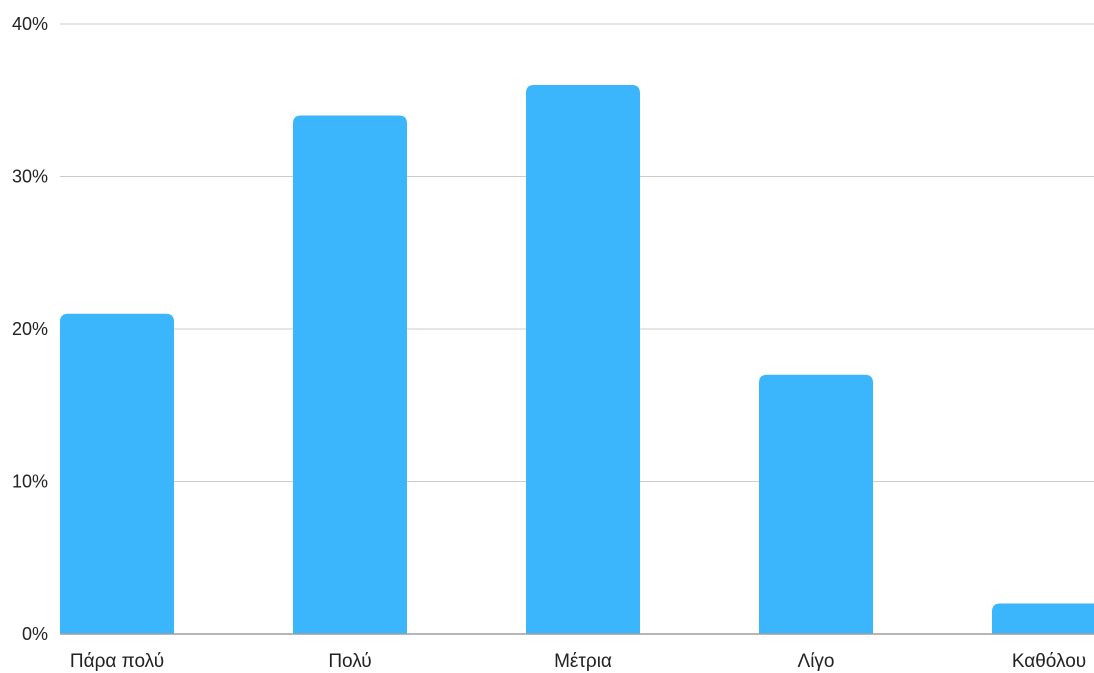 This screenshot has width=1094, height=673. What do you see at coordinates (30, 24) in the screenshot?
I see `y-tick-label: 40%` at bounding box center [30, 24].